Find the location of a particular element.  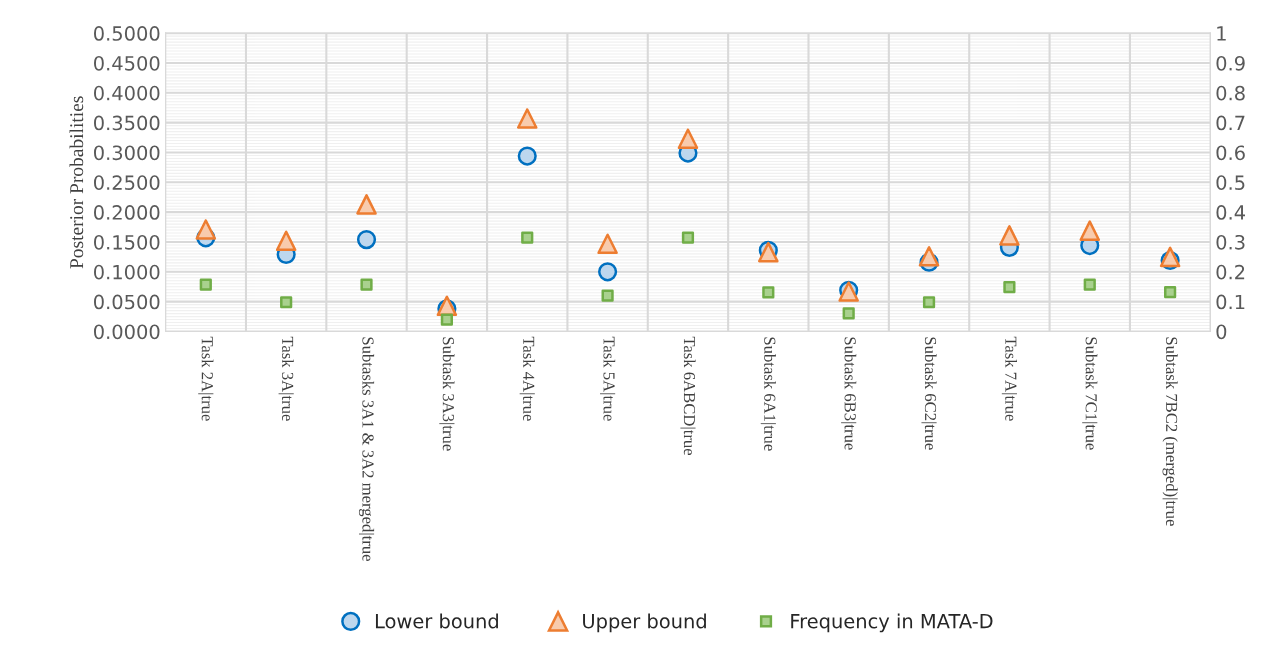

y2-tick-label: 0.7 is located at coordinates (1230, 123).